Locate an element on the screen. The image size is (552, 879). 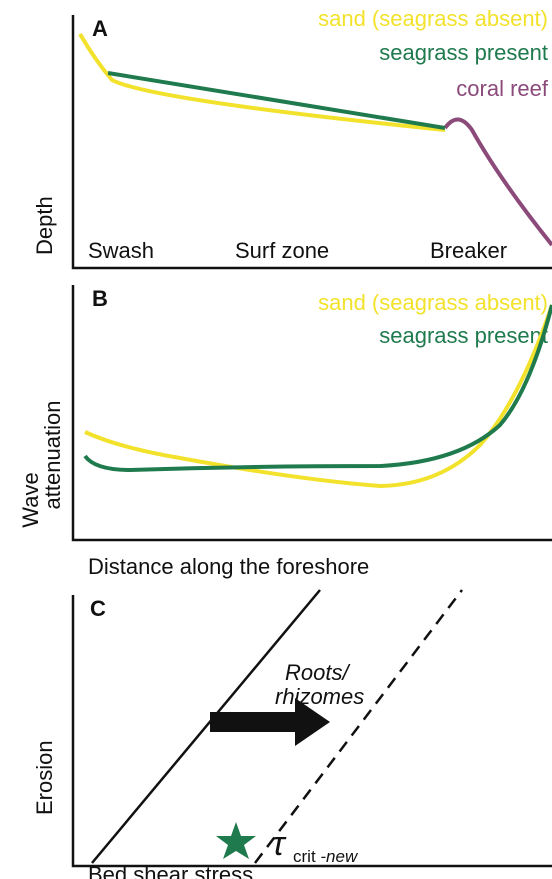
suffix: -new is located at coordinates (337, 856).